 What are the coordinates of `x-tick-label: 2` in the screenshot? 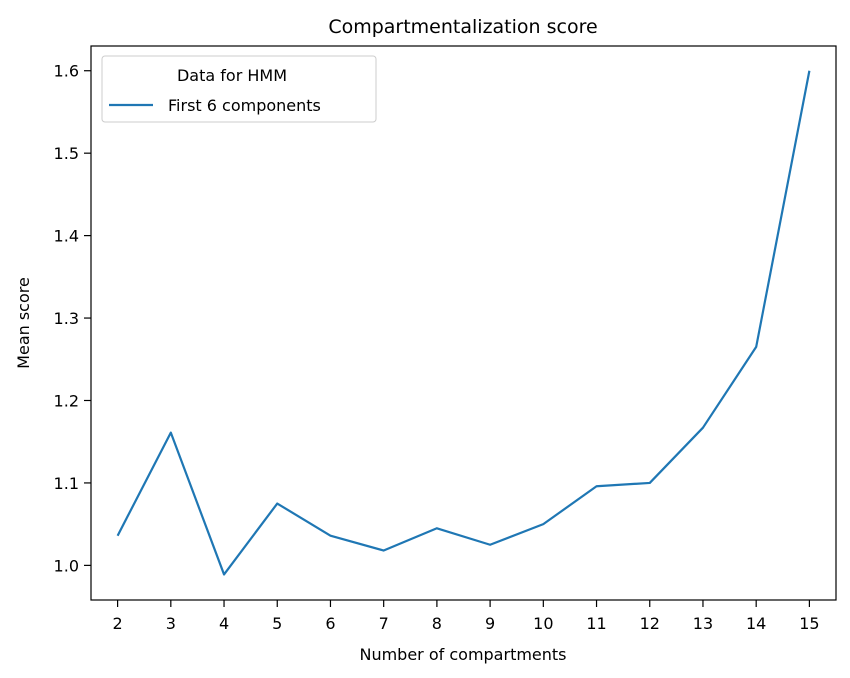 It's located at (118, 623).